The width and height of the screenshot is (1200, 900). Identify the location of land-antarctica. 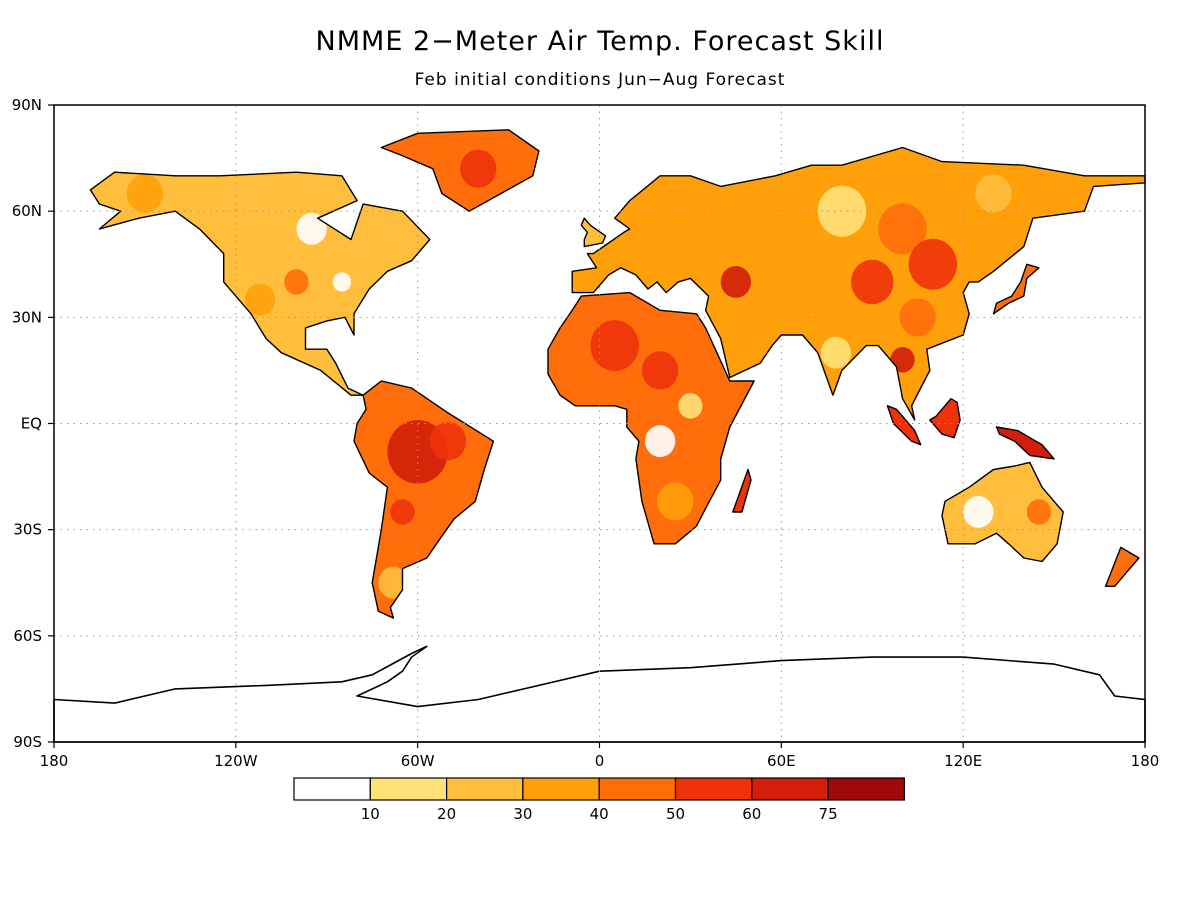
(599, 694).